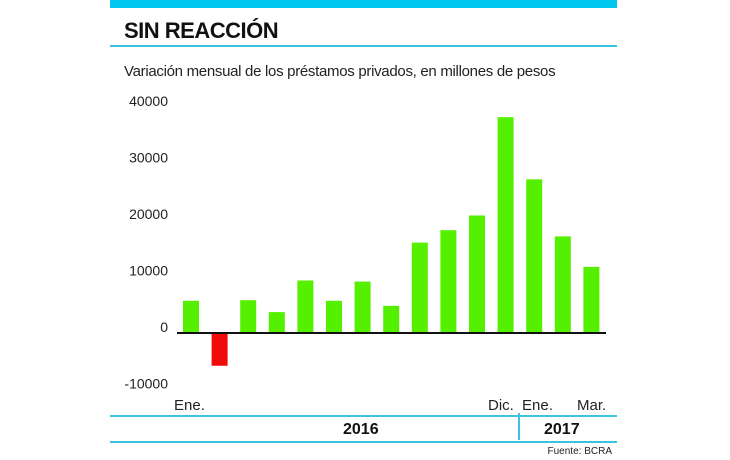 The width and height of the screenshot is (730, 460). I want to click on y-tick-label: 40000, so click(148, 101).